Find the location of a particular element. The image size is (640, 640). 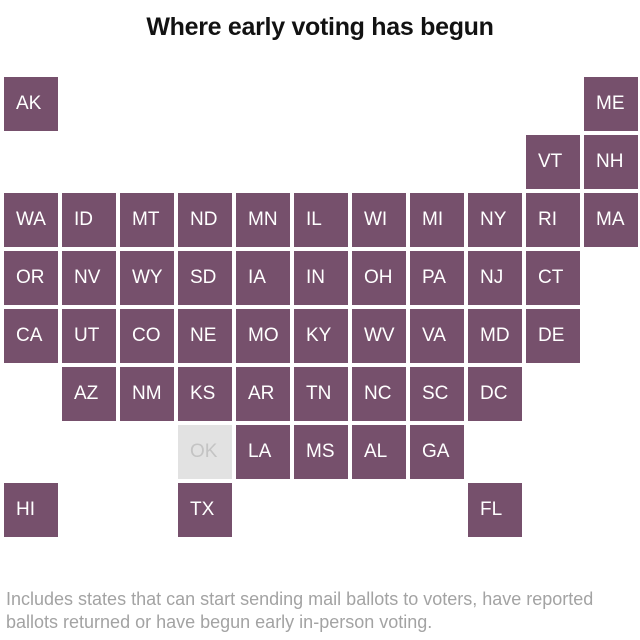

state-tile-dc: DC is located at coordinates (495, 394).